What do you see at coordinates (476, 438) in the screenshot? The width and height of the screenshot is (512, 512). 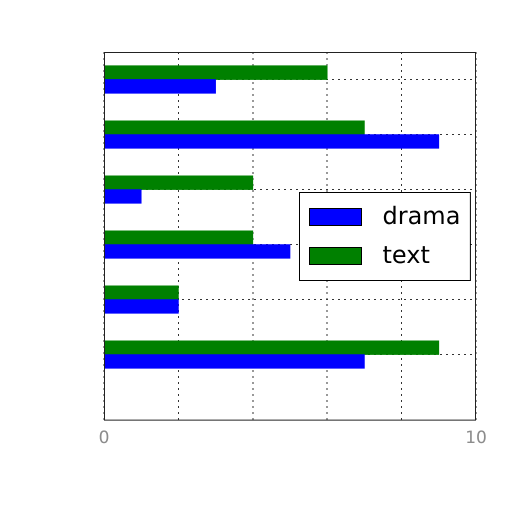 I see `x-tick-label: 10` at bounding box center [476, 438].